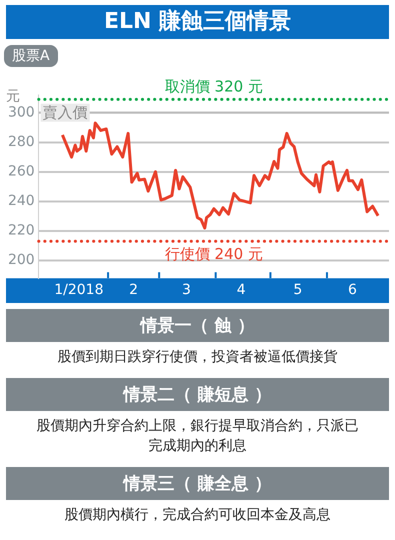 This screenshot has height=540, width=395. Describe the element at coordinates (21, 201) in the screenshot. I see `y-tick-label: 240` at that location.